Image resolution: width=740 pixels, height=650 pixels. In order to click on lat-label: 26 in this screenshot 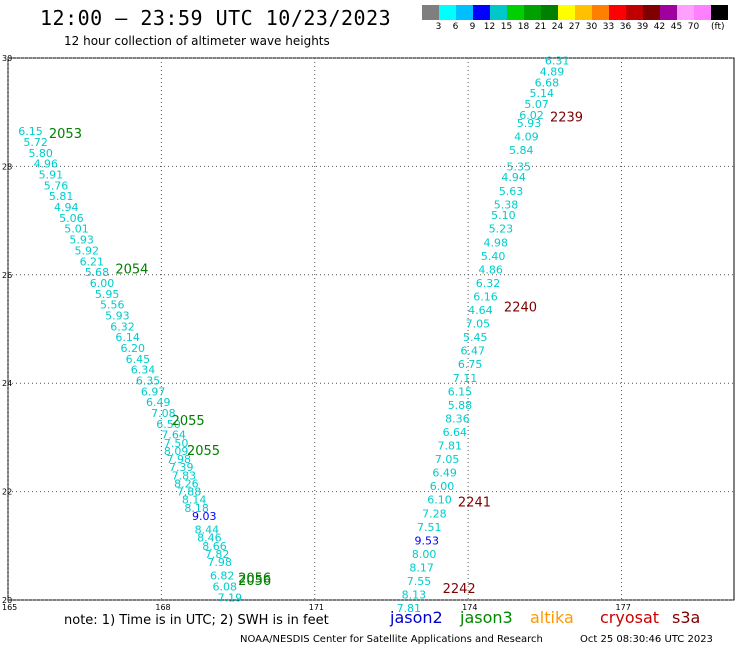, I will do `click(7, 275)`.